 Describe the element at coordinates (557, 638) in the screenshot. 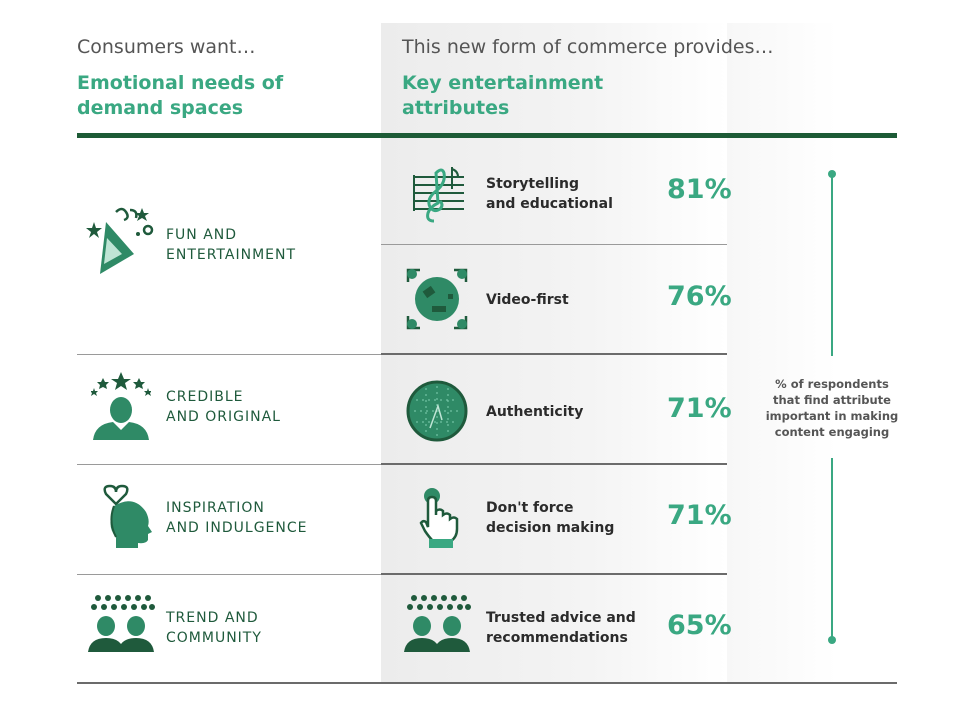

I see `attribute-label-line: recommendations` at that location.